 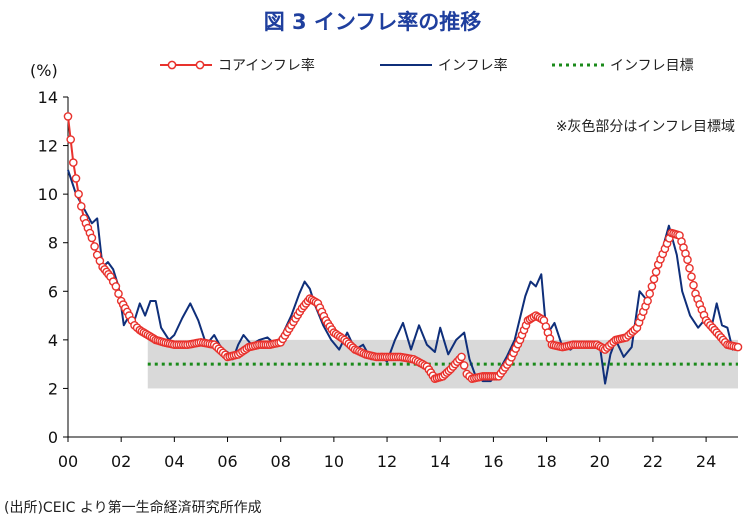 I want to click on x-tick-label: 22, so click(x=653, y=461).